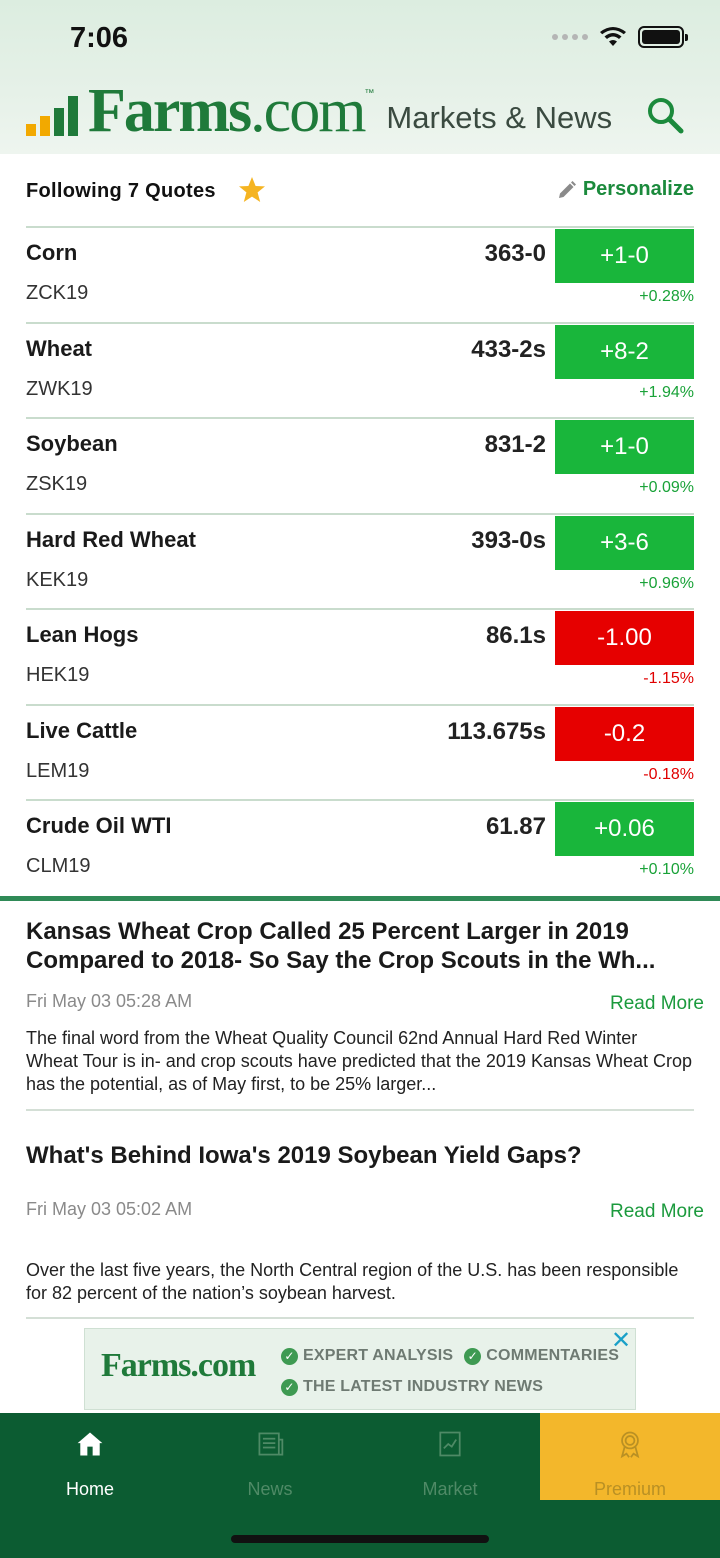  Describe the element at coordinates (423, 1386) in the screenshot. I see `ad-text-latest-news: THE LATEST INDUSTRY NEWS` at that location.